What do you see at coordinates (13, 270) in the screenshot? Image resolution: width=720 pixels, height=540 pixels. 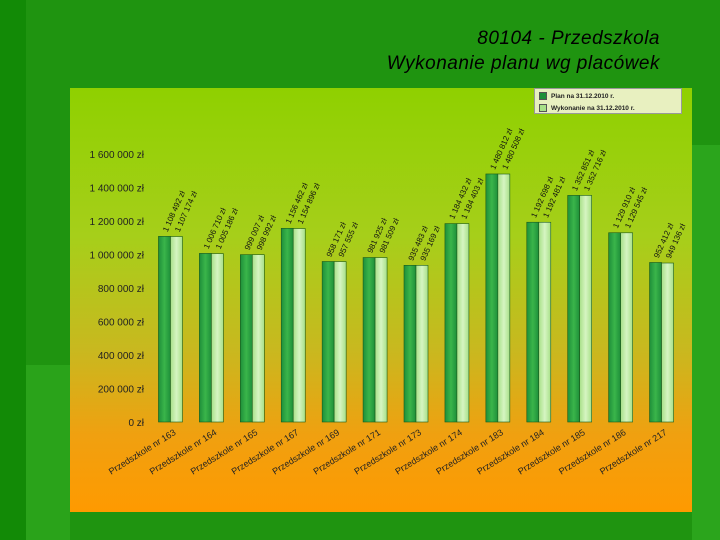 I see `background-stripe-left` at bounding box center [13, 270].